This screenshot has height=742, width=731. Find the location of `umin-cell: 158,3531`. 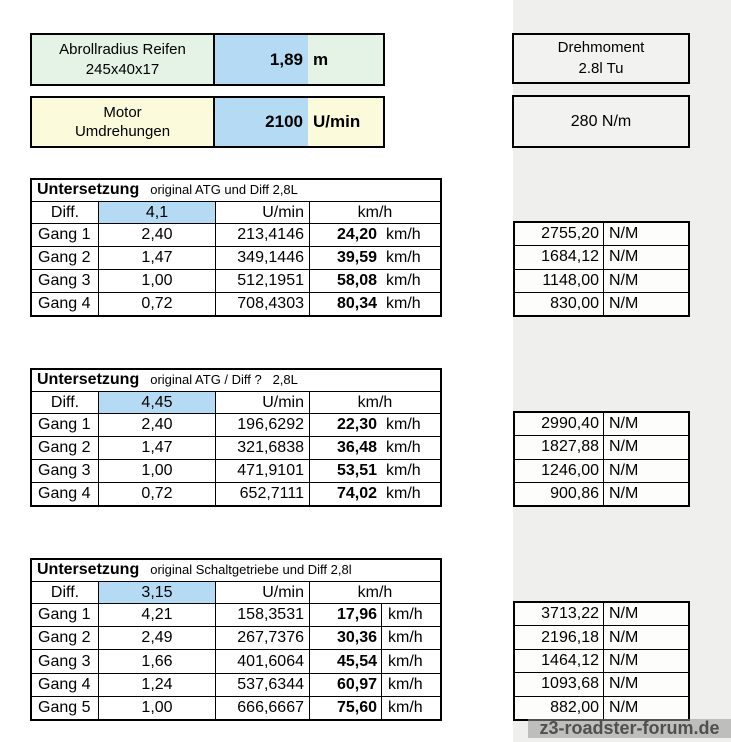

umin-cell: 158,3531 is located at coordinates (262, 615).